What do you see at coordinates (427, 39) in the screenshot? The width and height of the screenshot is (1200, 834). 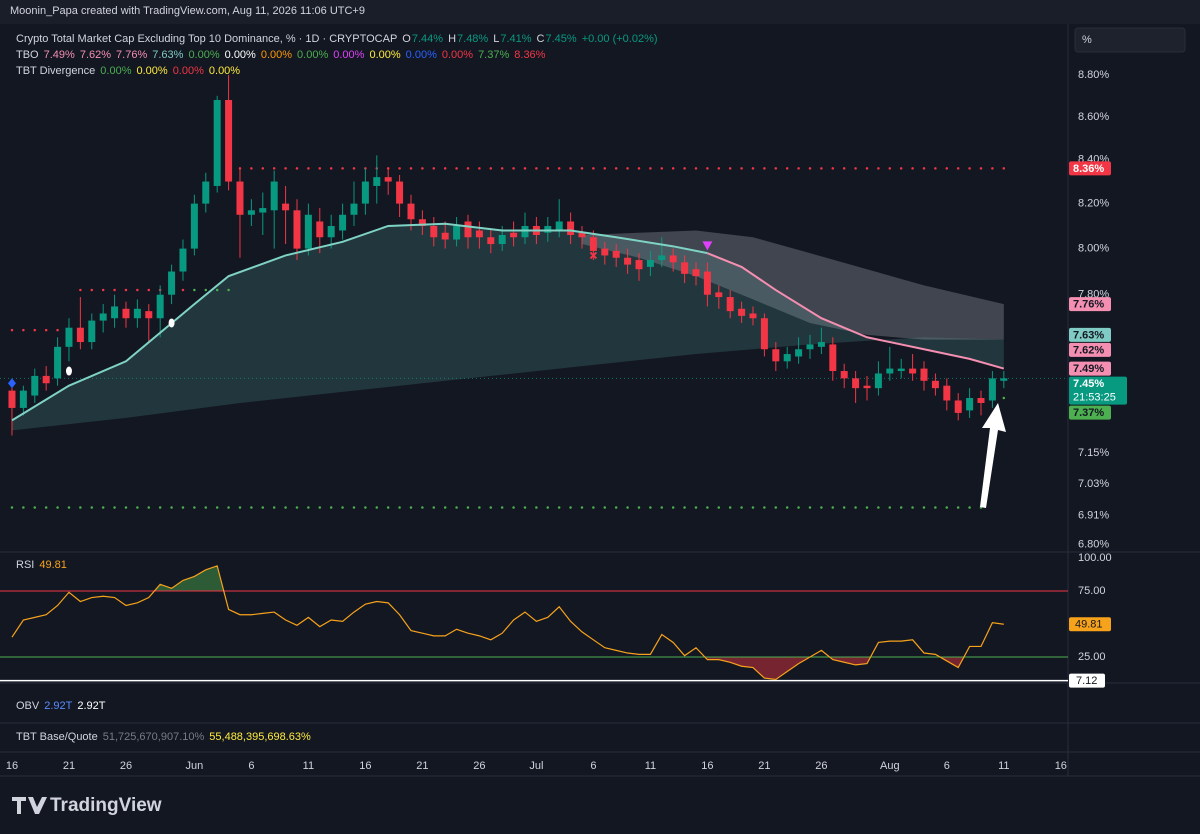 I see `ohlc-value: 7.44%` at bounding box center [427, 39].